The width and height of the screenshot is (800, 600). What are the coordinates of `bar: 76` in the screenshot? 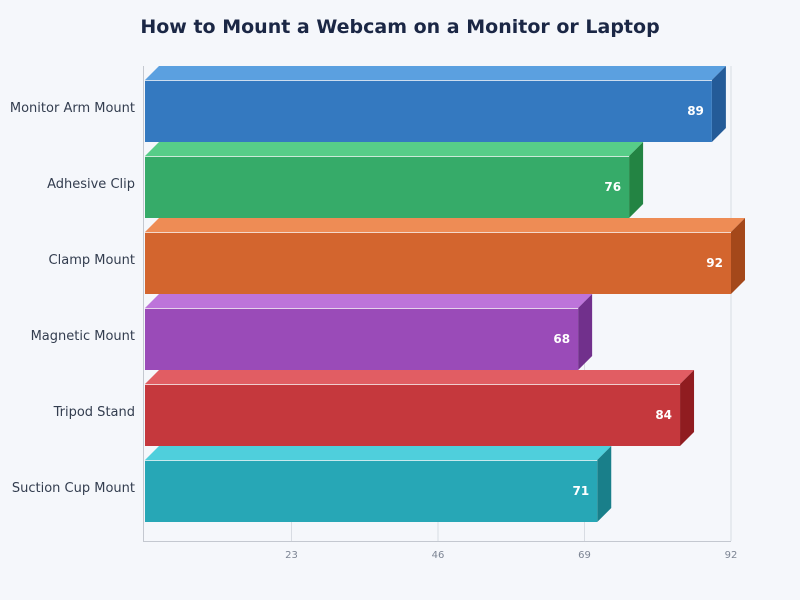 It's located at (394, 180).